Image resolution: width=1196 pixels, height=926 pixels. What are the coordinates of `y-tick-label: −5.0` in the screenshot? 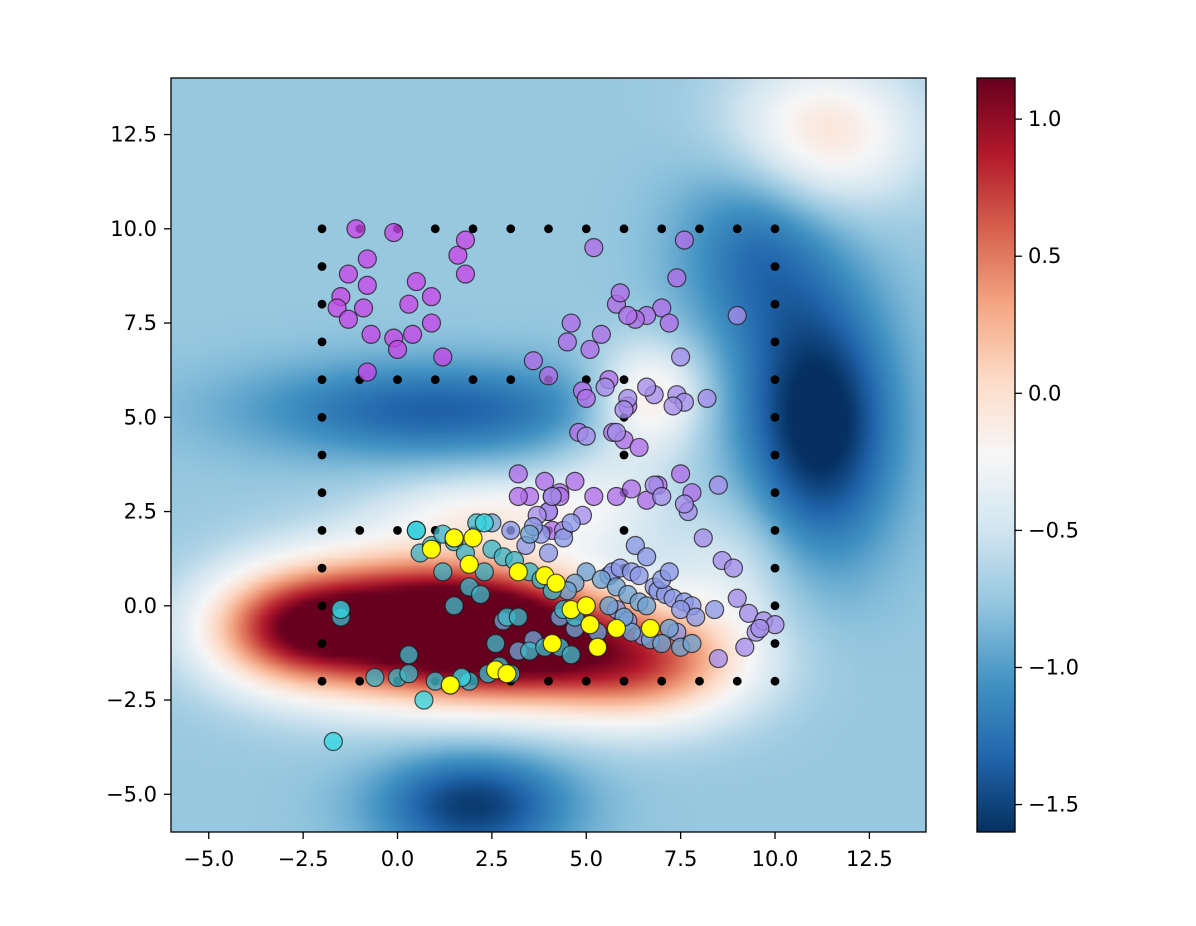 It's located at (131, 794).